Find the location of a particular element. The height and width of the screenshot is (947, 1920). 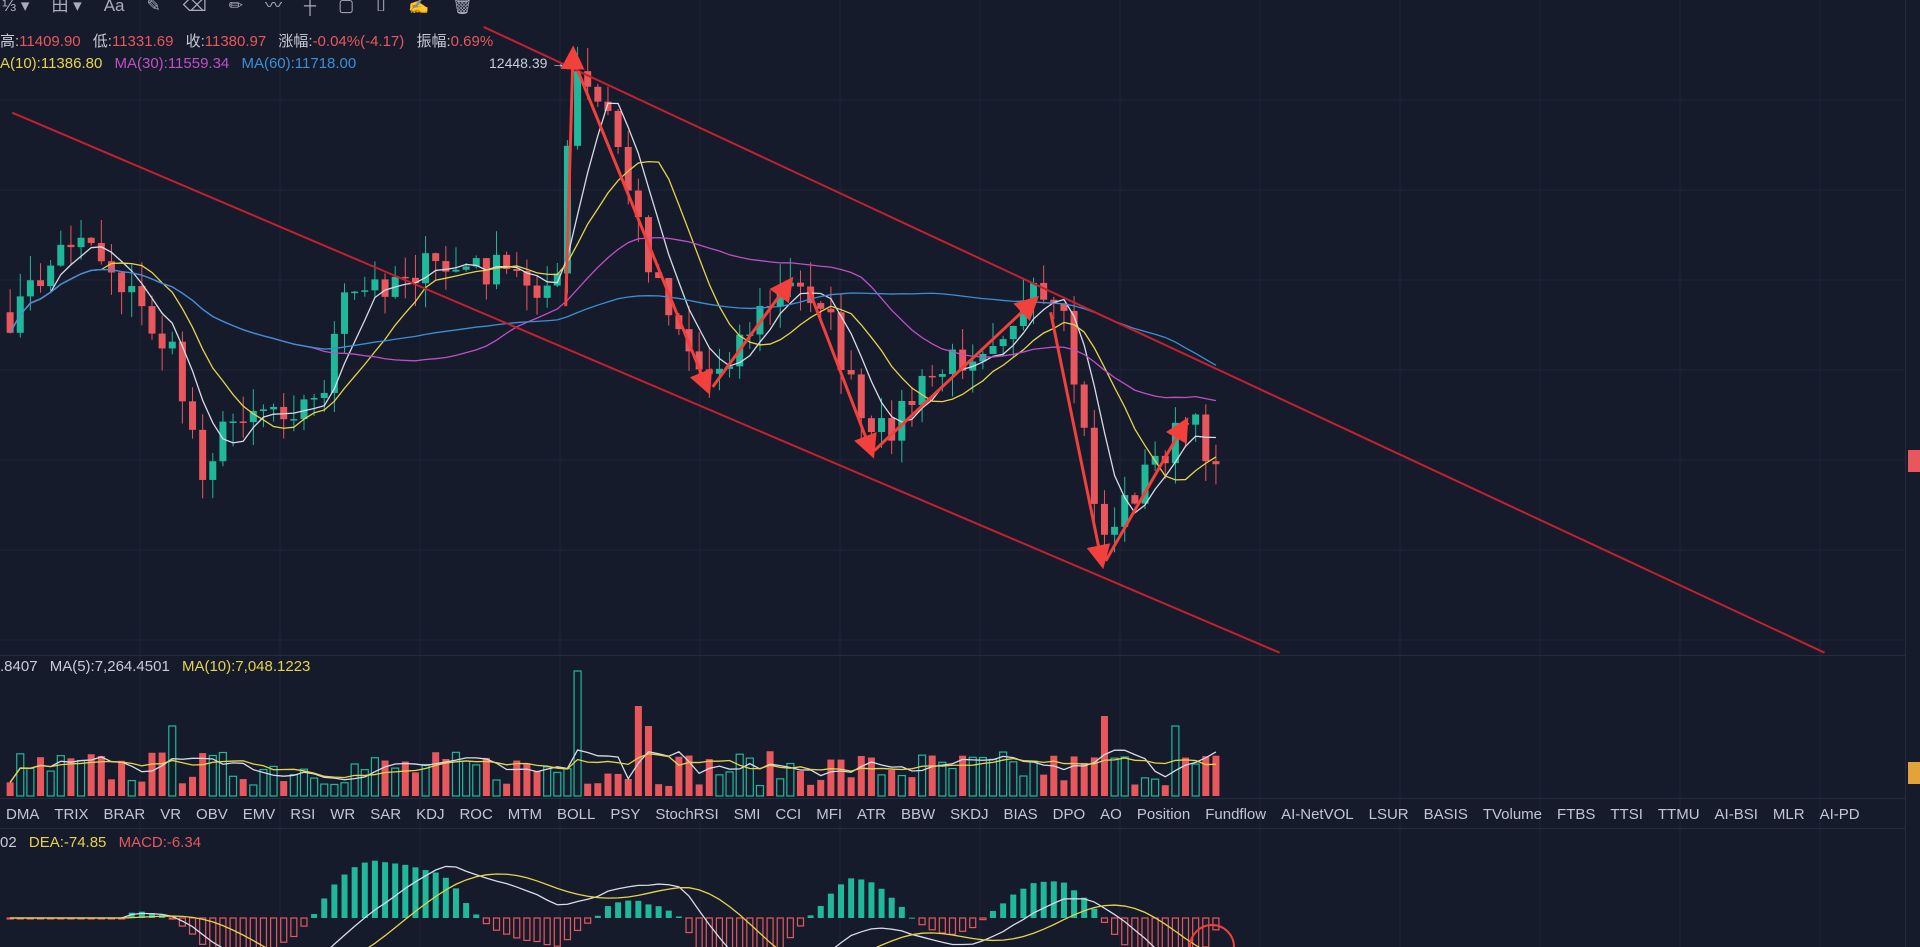

tab-mtm: MTM is located at coordinates (524, 814).